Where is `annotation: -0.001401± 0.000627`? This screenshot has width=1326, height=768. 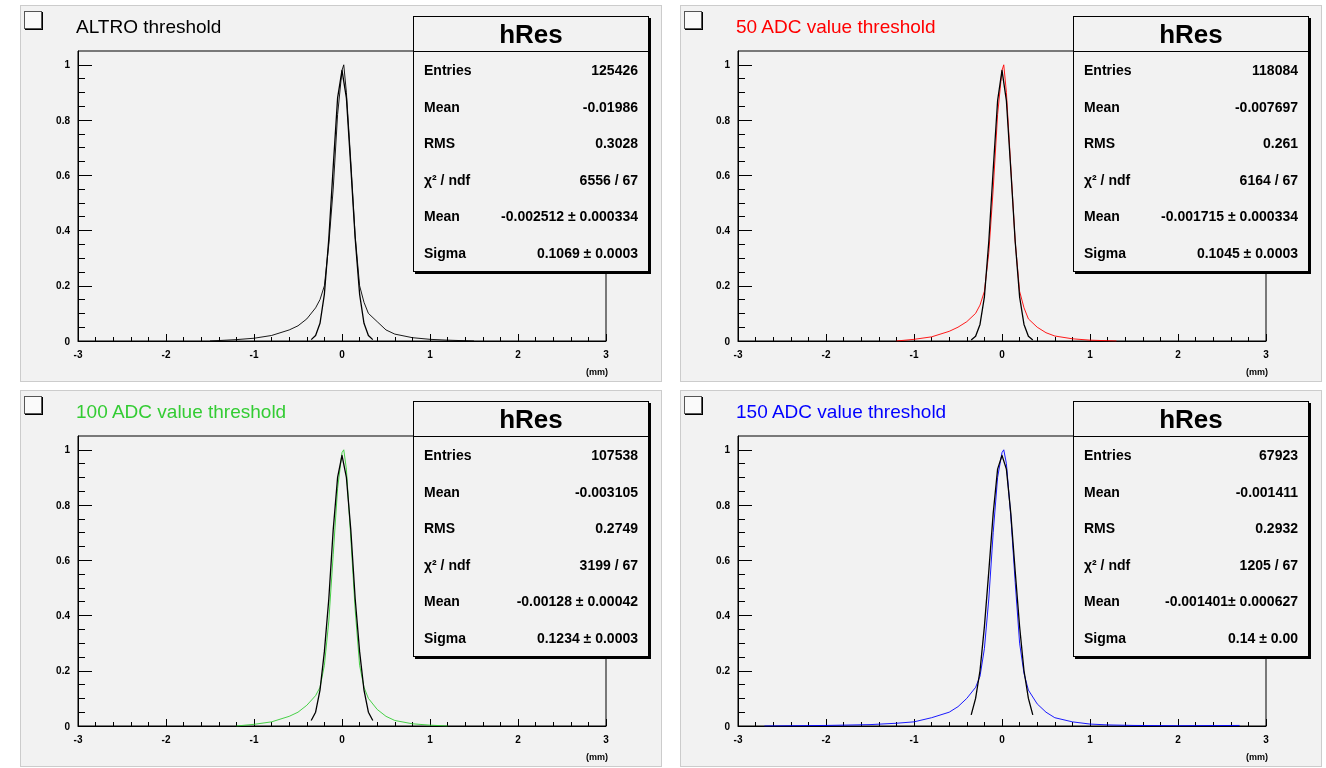 annotation: -0.001401± 0.000627 is located at coordinates (1231, 601).